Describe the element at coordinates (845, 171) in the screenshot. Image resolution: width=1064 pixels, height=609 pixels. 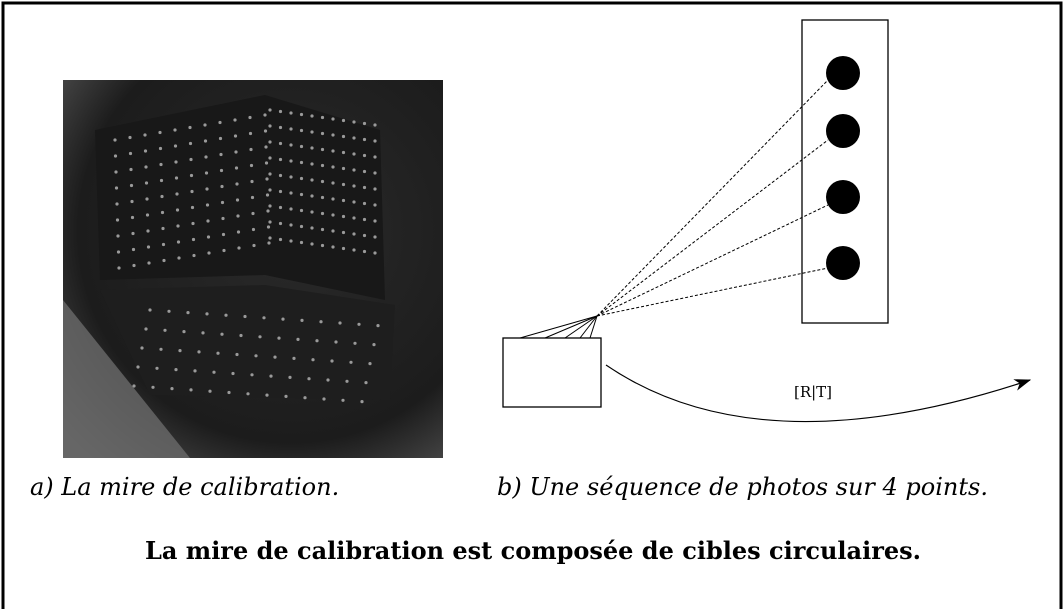
I see `target-board` at that location.